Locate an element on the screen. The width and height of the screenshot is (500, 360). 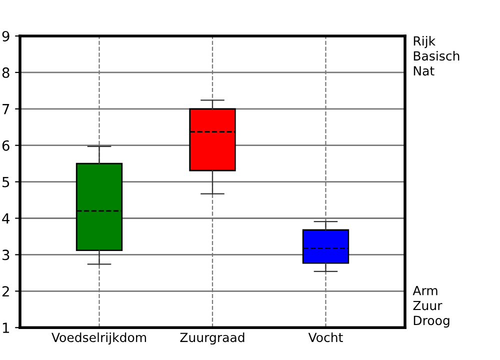
text: Rijk Basisch Nat is located at coordinates (437, 56).